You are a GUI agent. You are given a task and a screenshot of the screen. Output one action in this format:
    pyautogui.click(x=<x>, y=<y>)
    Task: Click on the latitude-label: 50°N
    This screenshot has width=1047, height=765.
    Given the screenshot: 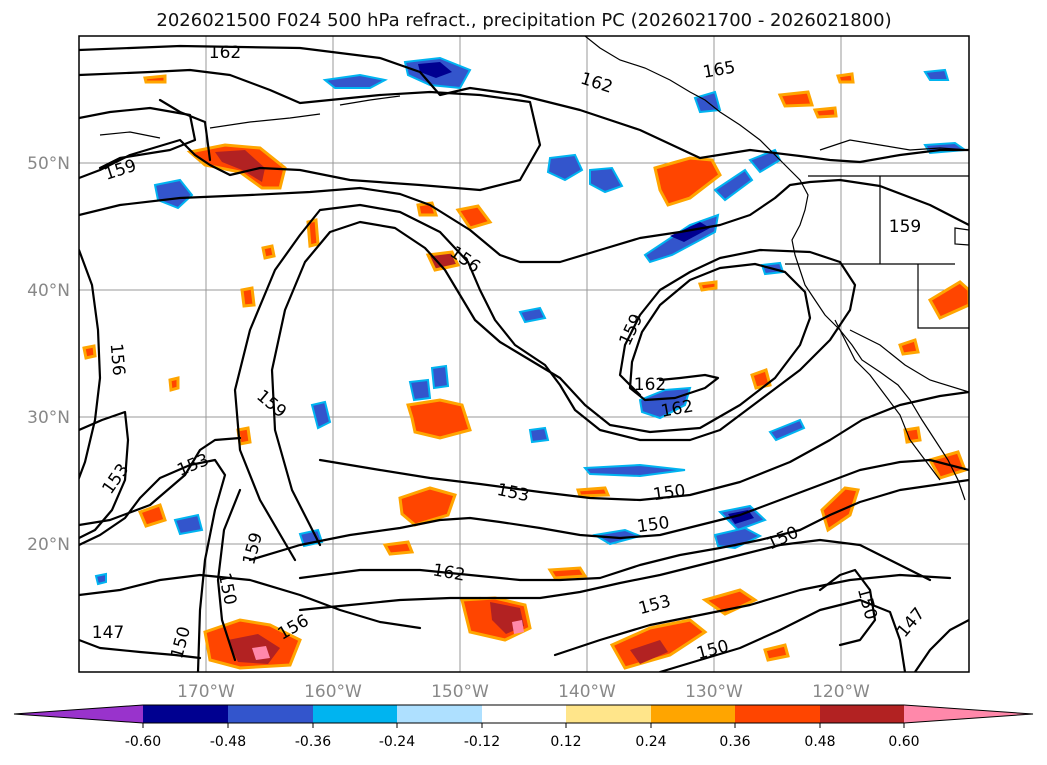 What is the action you would take?
    pyautogui.click(x=48, y=164)
    